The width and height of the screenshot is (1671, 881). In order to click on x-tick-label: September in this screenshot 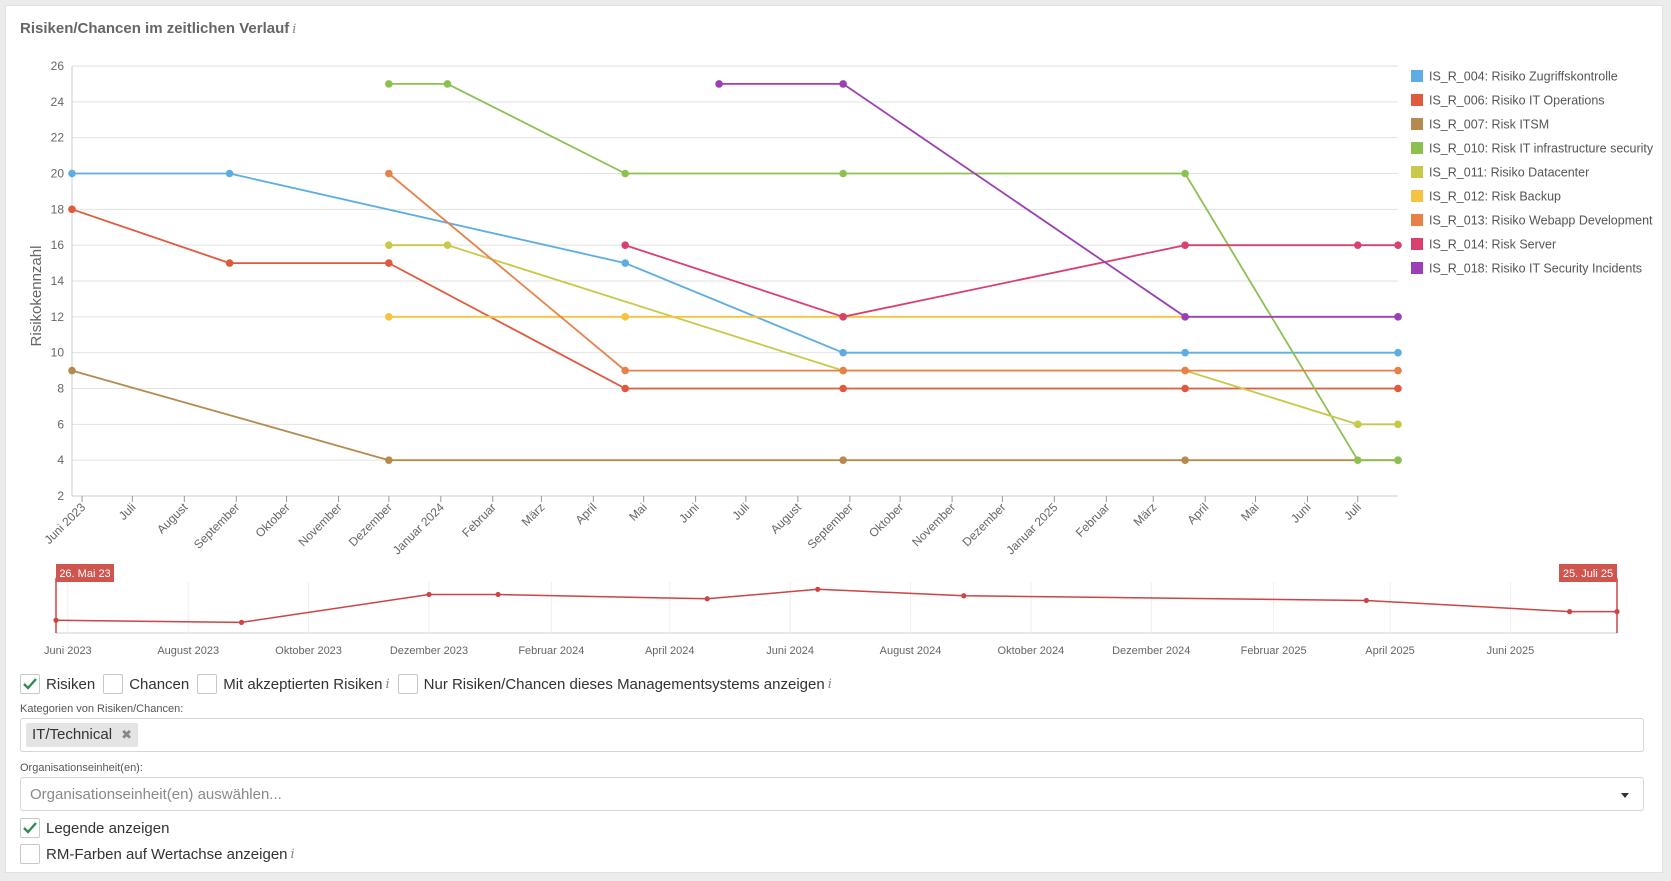, I will do `click(830, 525)`.